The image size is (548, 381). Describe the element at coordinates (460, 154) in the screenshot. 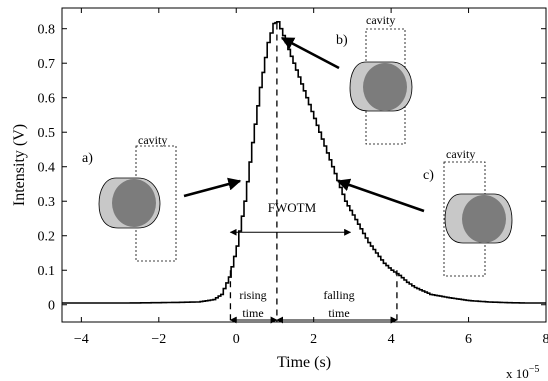

I see `cavity-label-c: cavity` at that location.